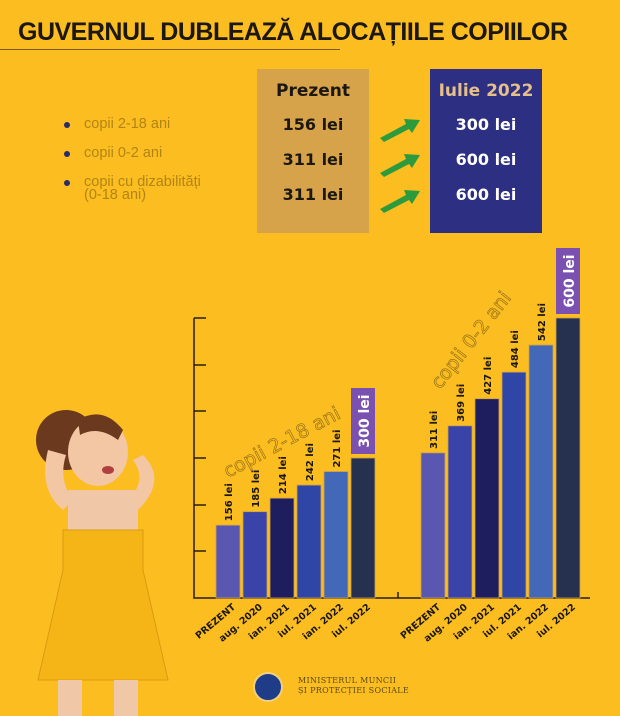 The image size is (620, 716). What do you see at coordinates (170, 49) in the screenshot?
I see `title-underline` at bounding box center [170, 49].